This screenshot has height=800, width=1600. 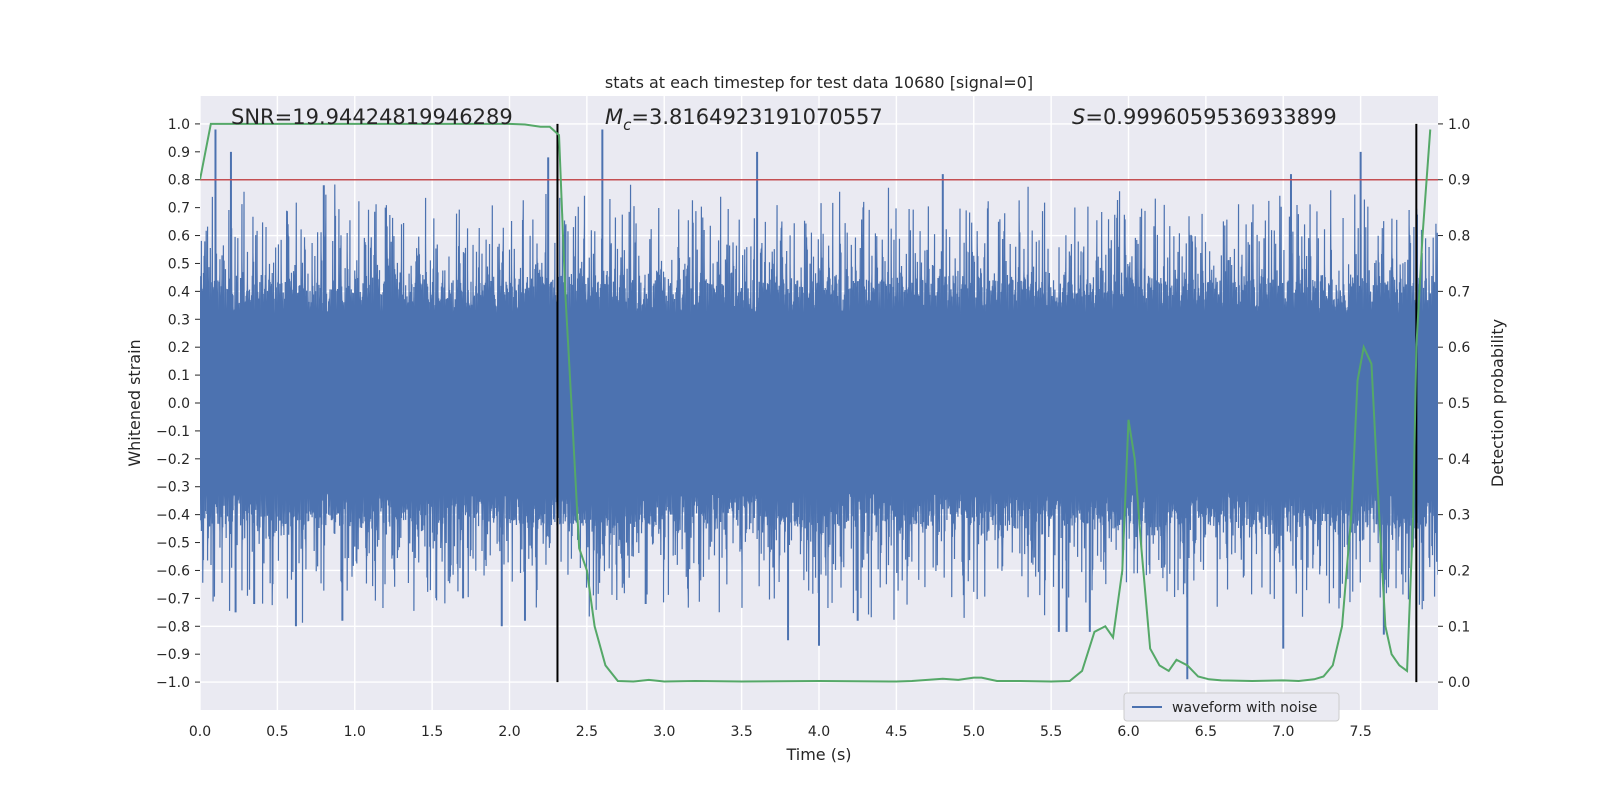 I want to click on y-tick-right-6: 0.4, so click(x=1459, y=460).